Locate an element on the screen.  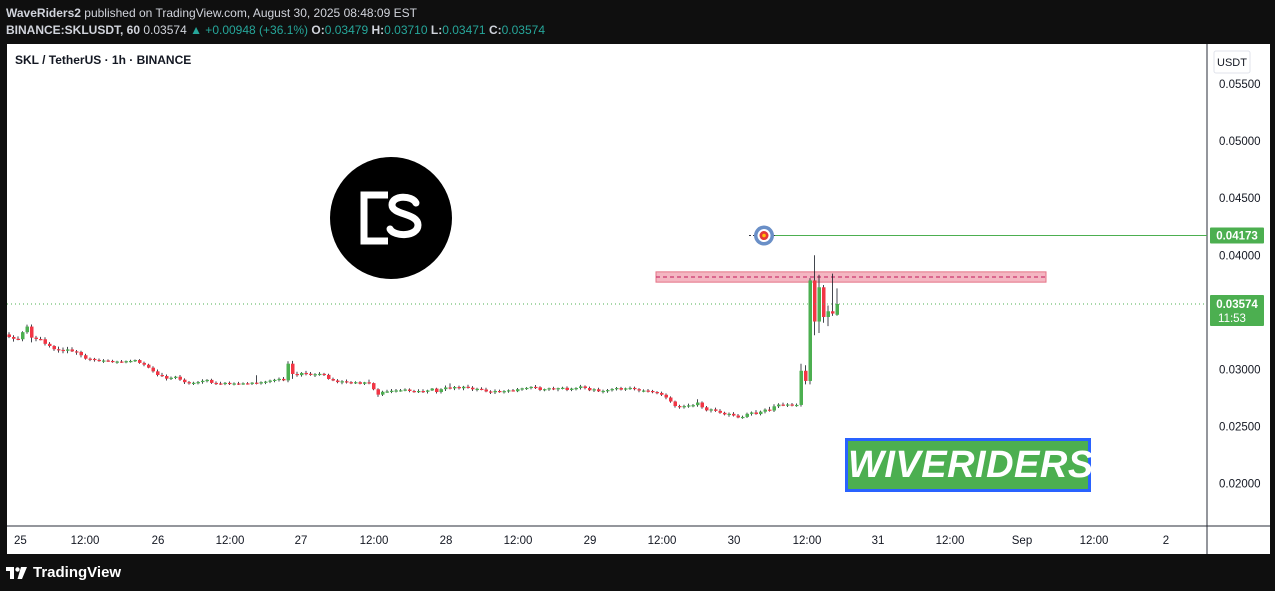
currency-label: USDT is located at coordinates (1232, 63).